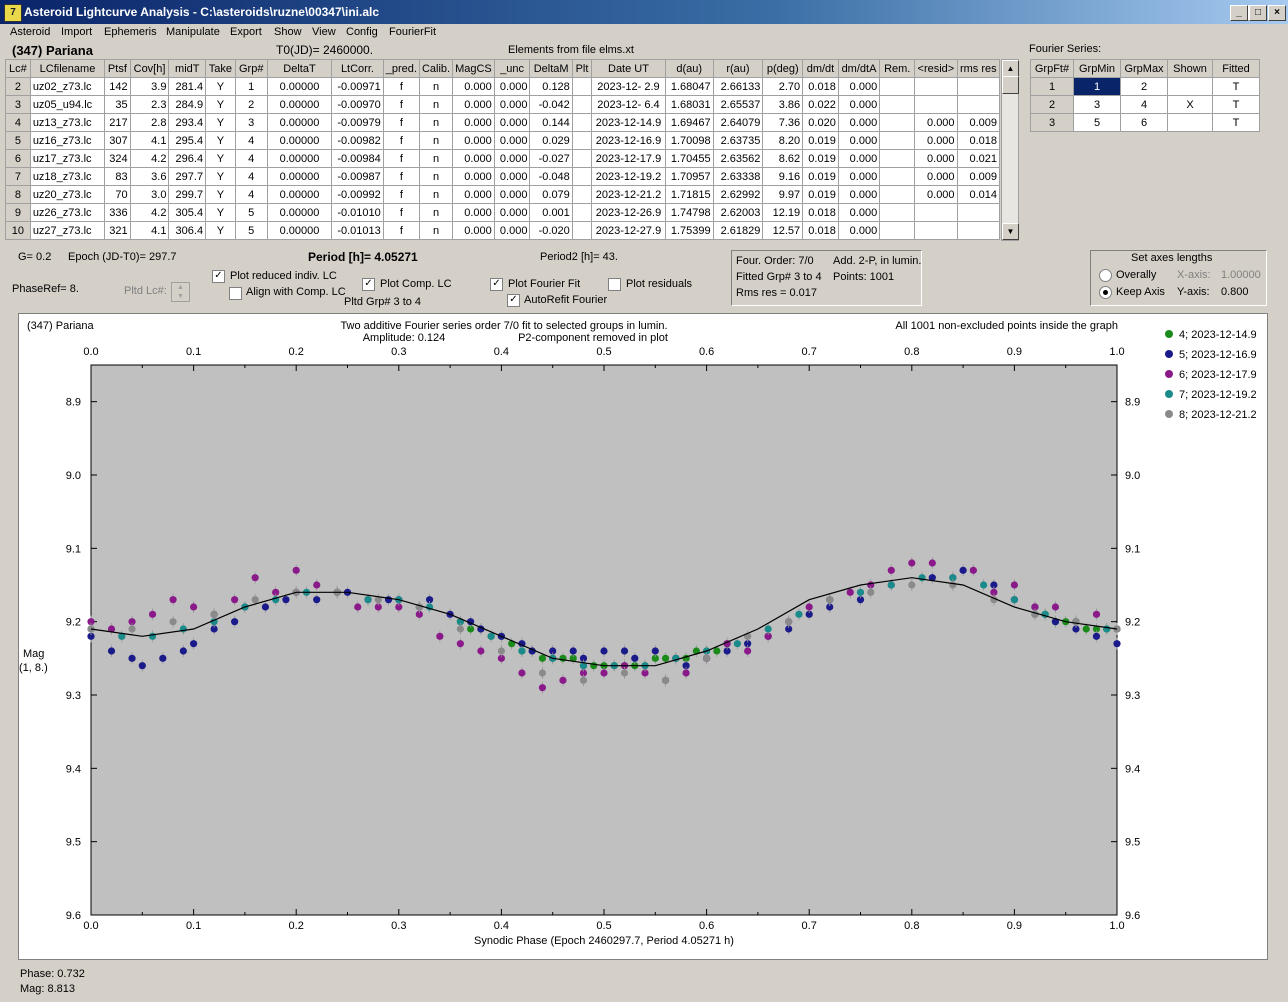  I want to click on fourier-cell: T, so click(1236, 104).